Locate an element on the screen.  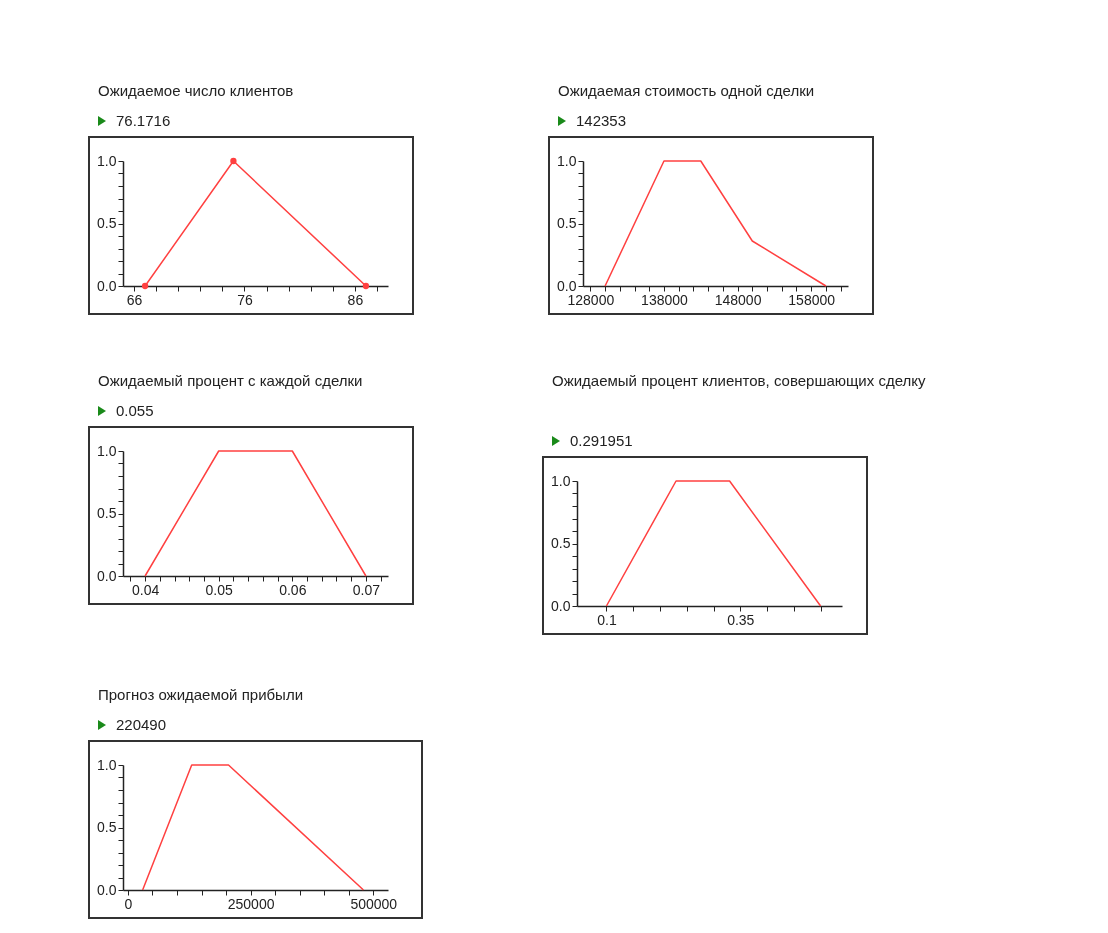
chart-subtitle: 142353 is located at coordinates (601, 120).